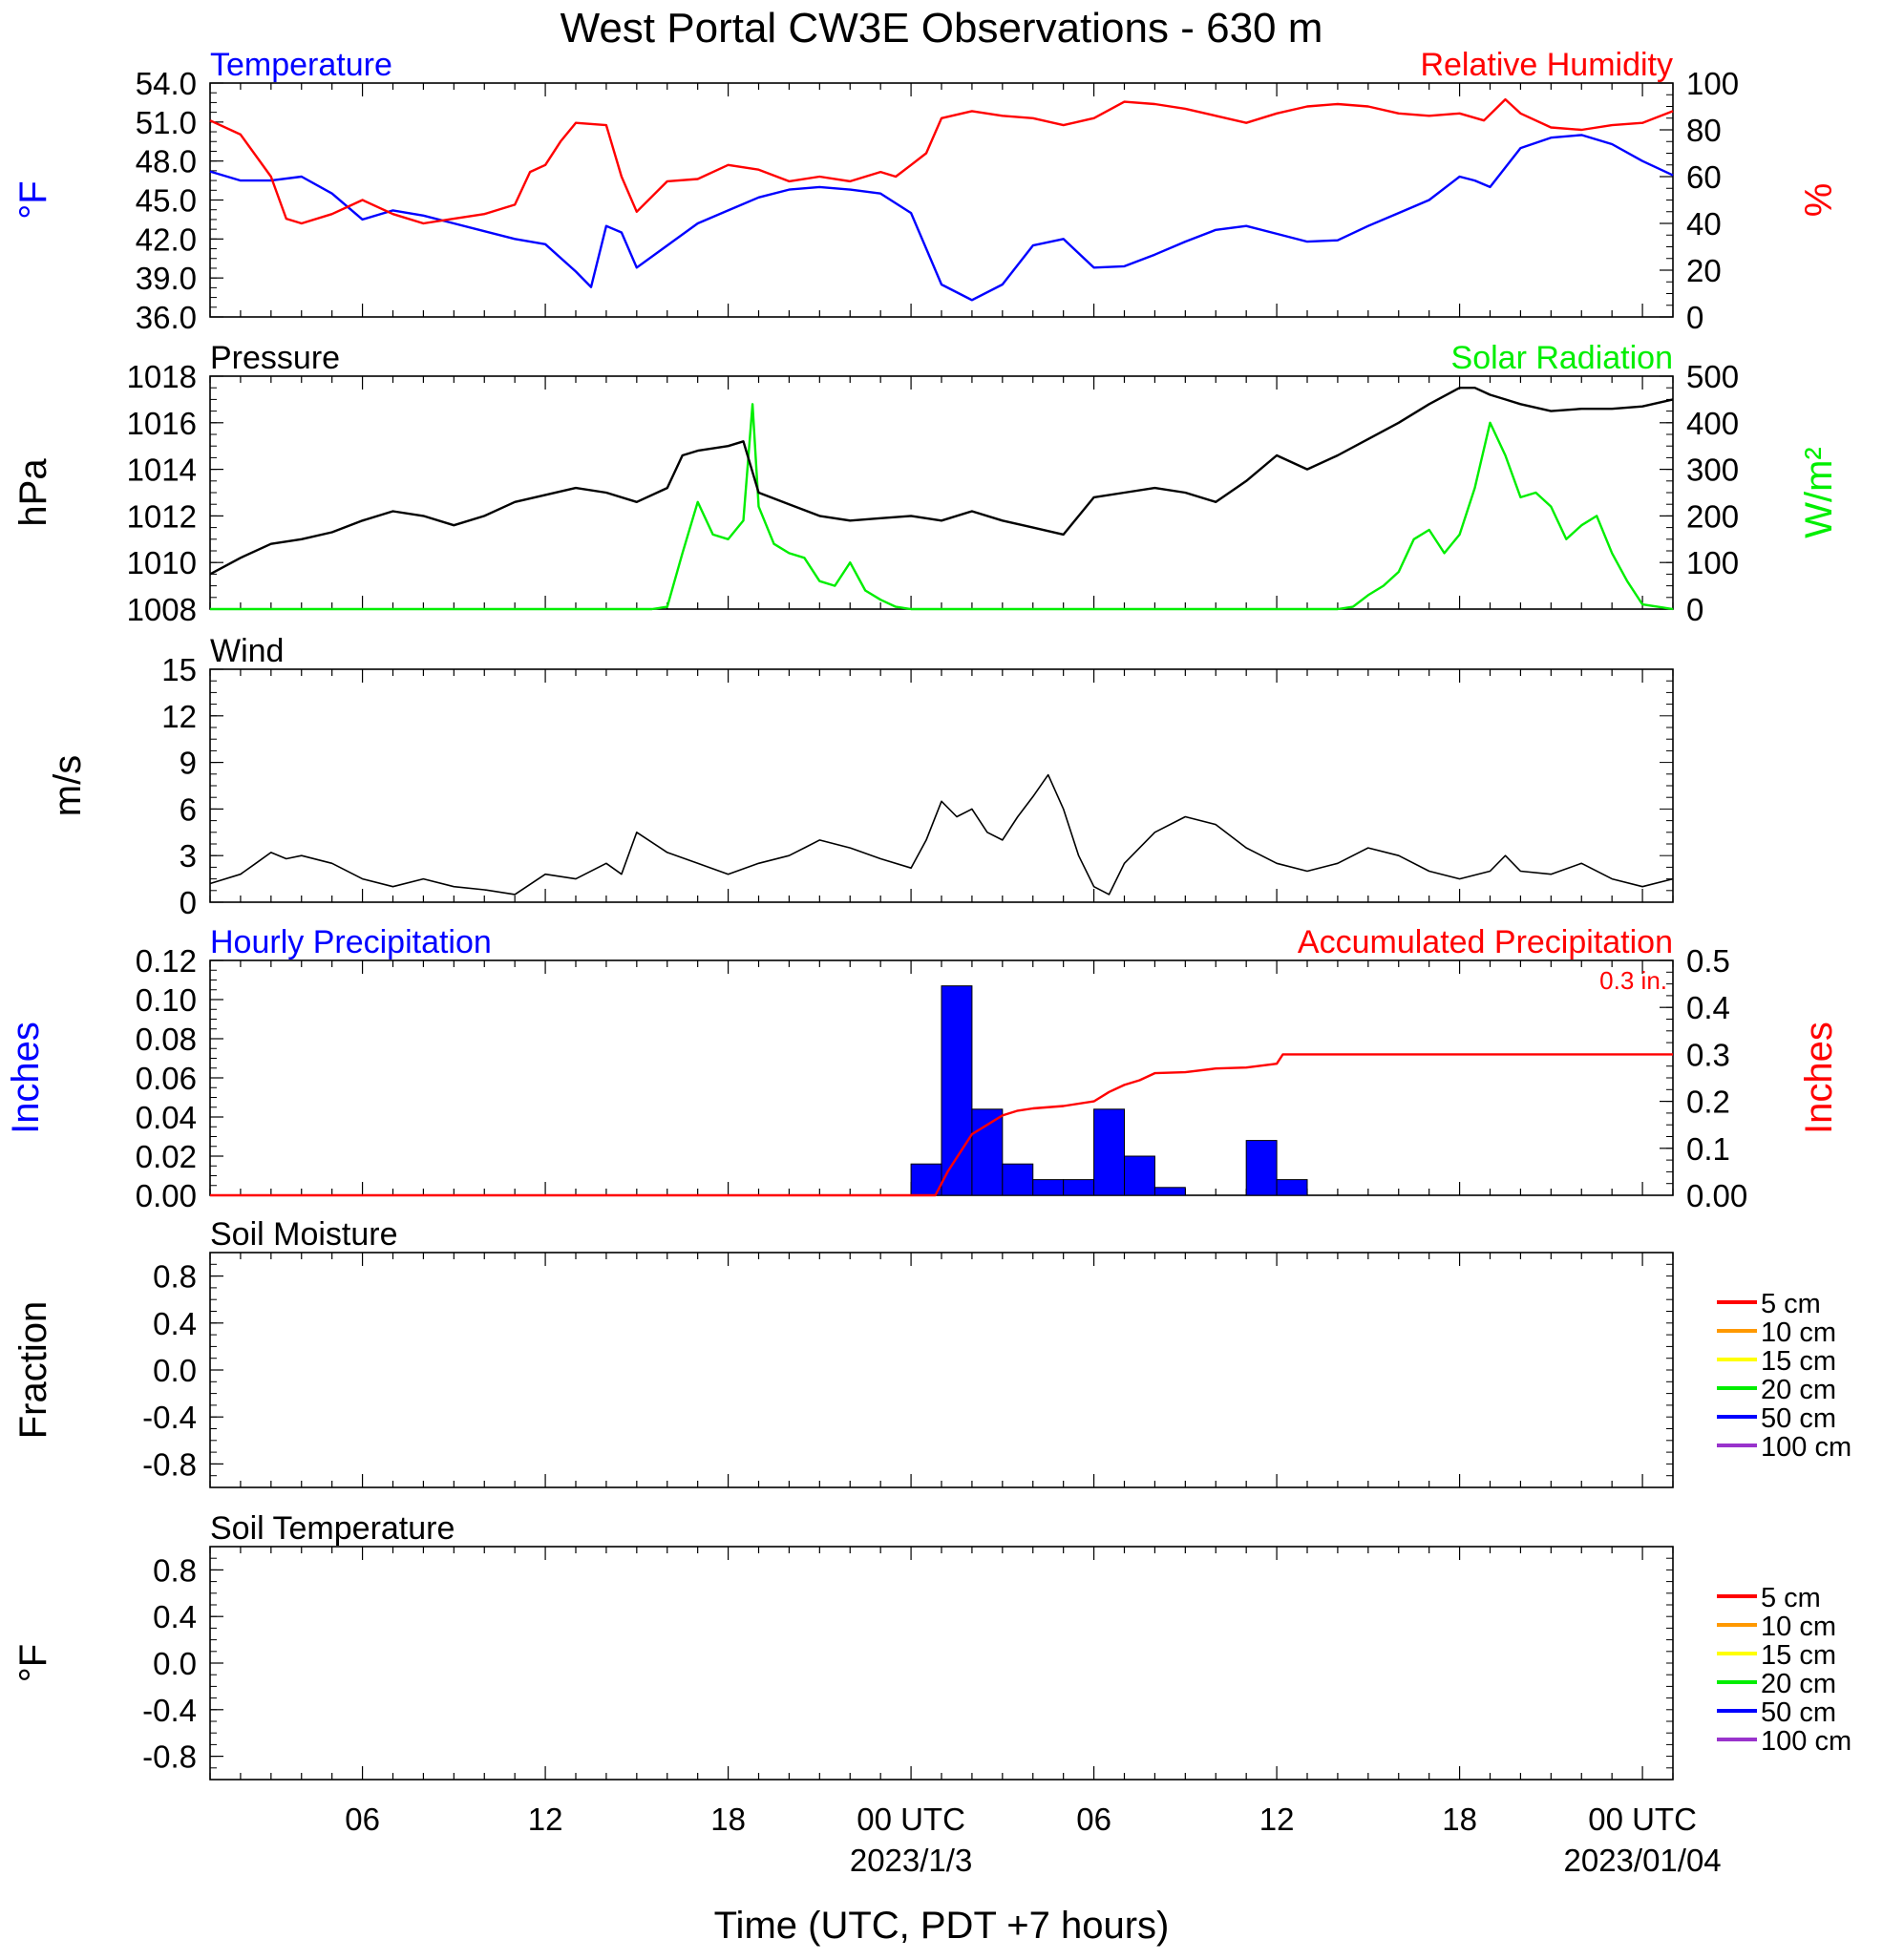 This screenshot has width=1883, height=1960. What do you see at coordinates (301, 65) in the screenshot?
I see `panel-title-left: Temperature` at bounding box center [301, 65].